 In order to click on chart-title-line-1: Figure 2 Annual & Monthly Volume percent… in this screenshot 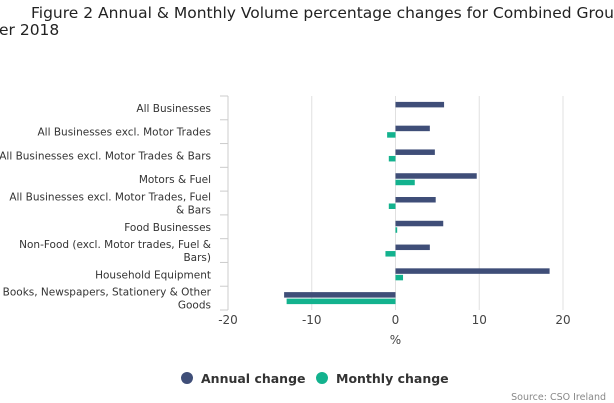, I will do `click(322, 13)`.